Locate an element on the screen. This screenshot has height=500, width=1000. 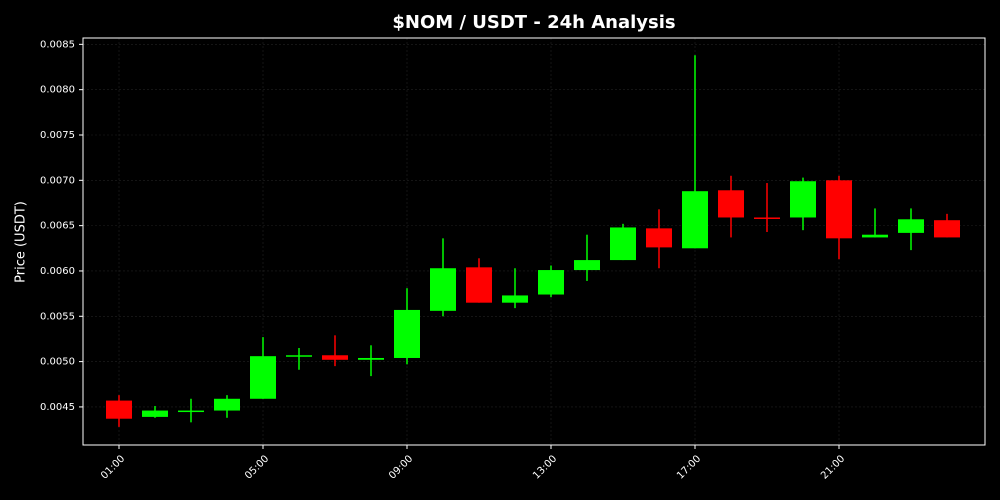
y-tick-label: 0.0080 is located at coordinates (57, 90).